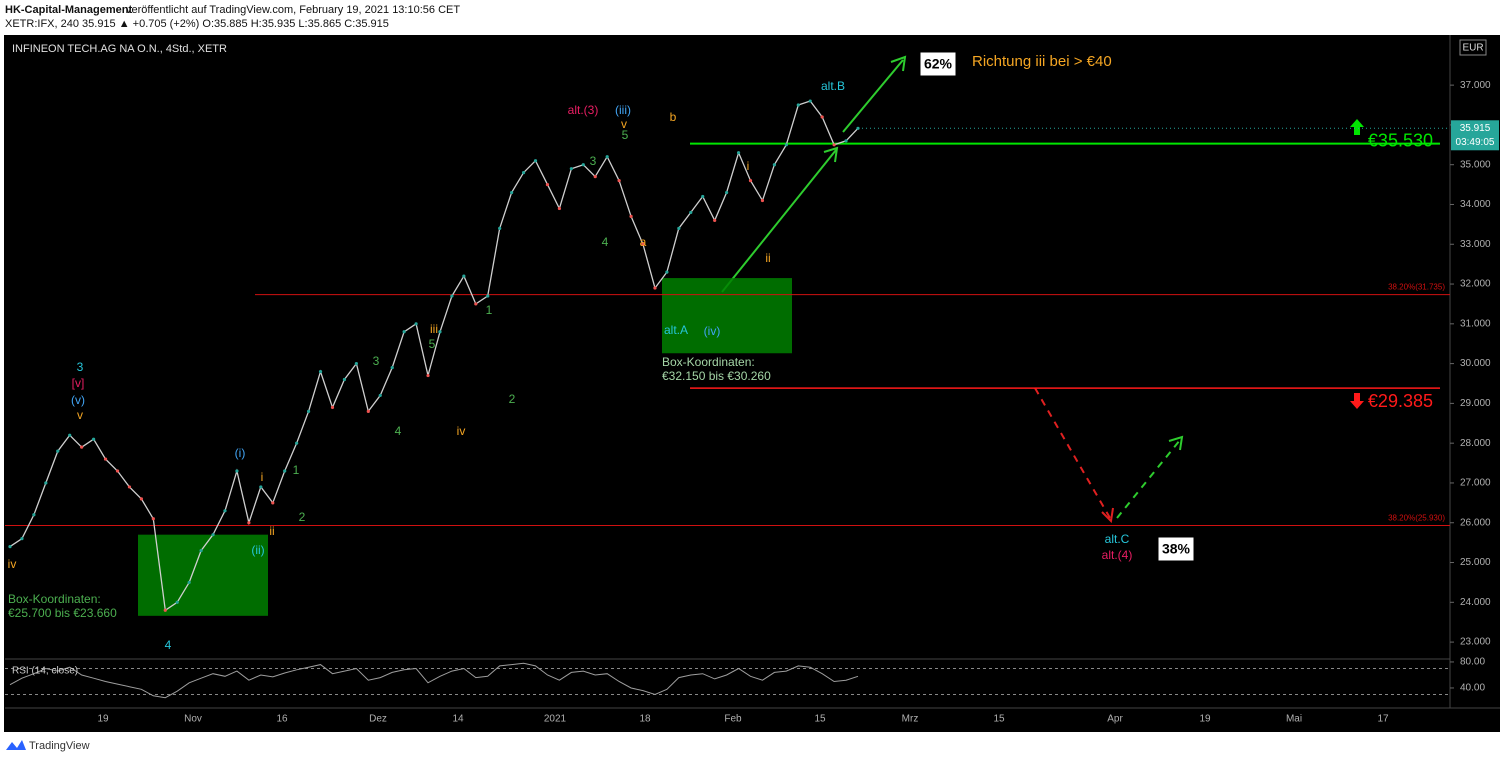 The width and height of the screenshot is (1500, 766). Describe the element at coordinates (583, 110) in the screenshot. I see `wave-label: alt.(3)` at that location.